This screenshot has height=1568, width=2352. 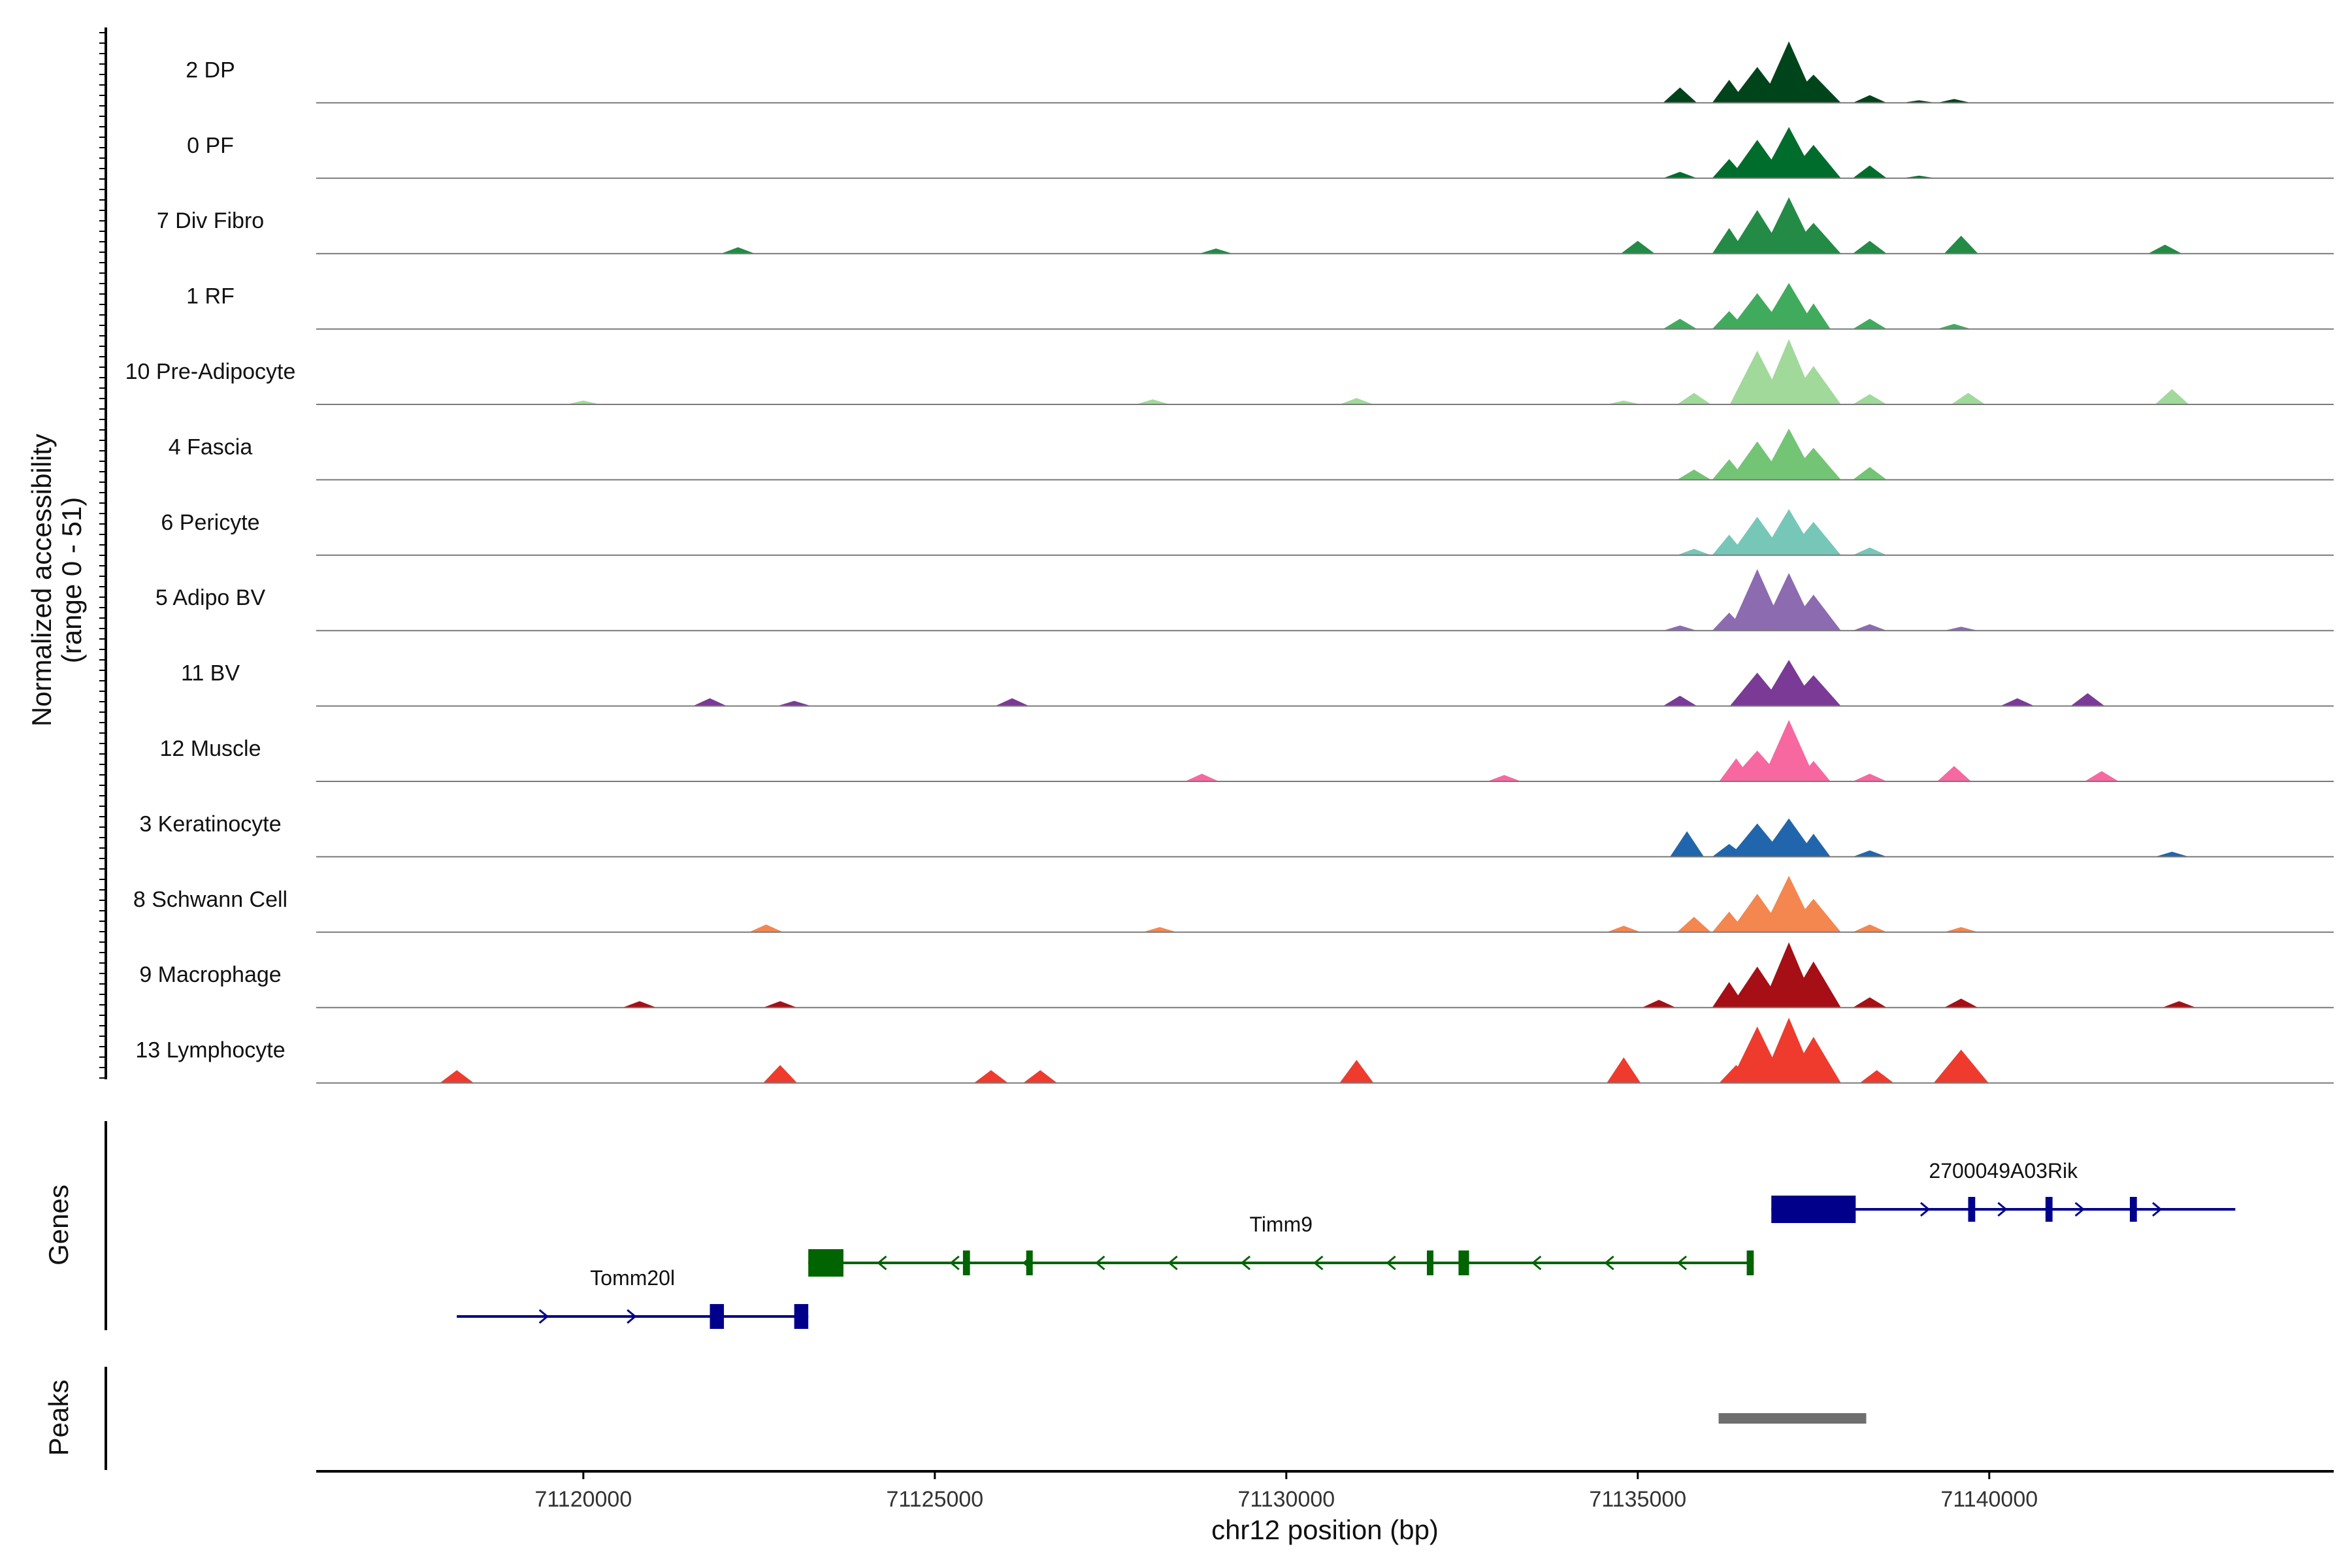 I want to click on track-label: 13 Lymphocyte, so click(x=210, y=1050).